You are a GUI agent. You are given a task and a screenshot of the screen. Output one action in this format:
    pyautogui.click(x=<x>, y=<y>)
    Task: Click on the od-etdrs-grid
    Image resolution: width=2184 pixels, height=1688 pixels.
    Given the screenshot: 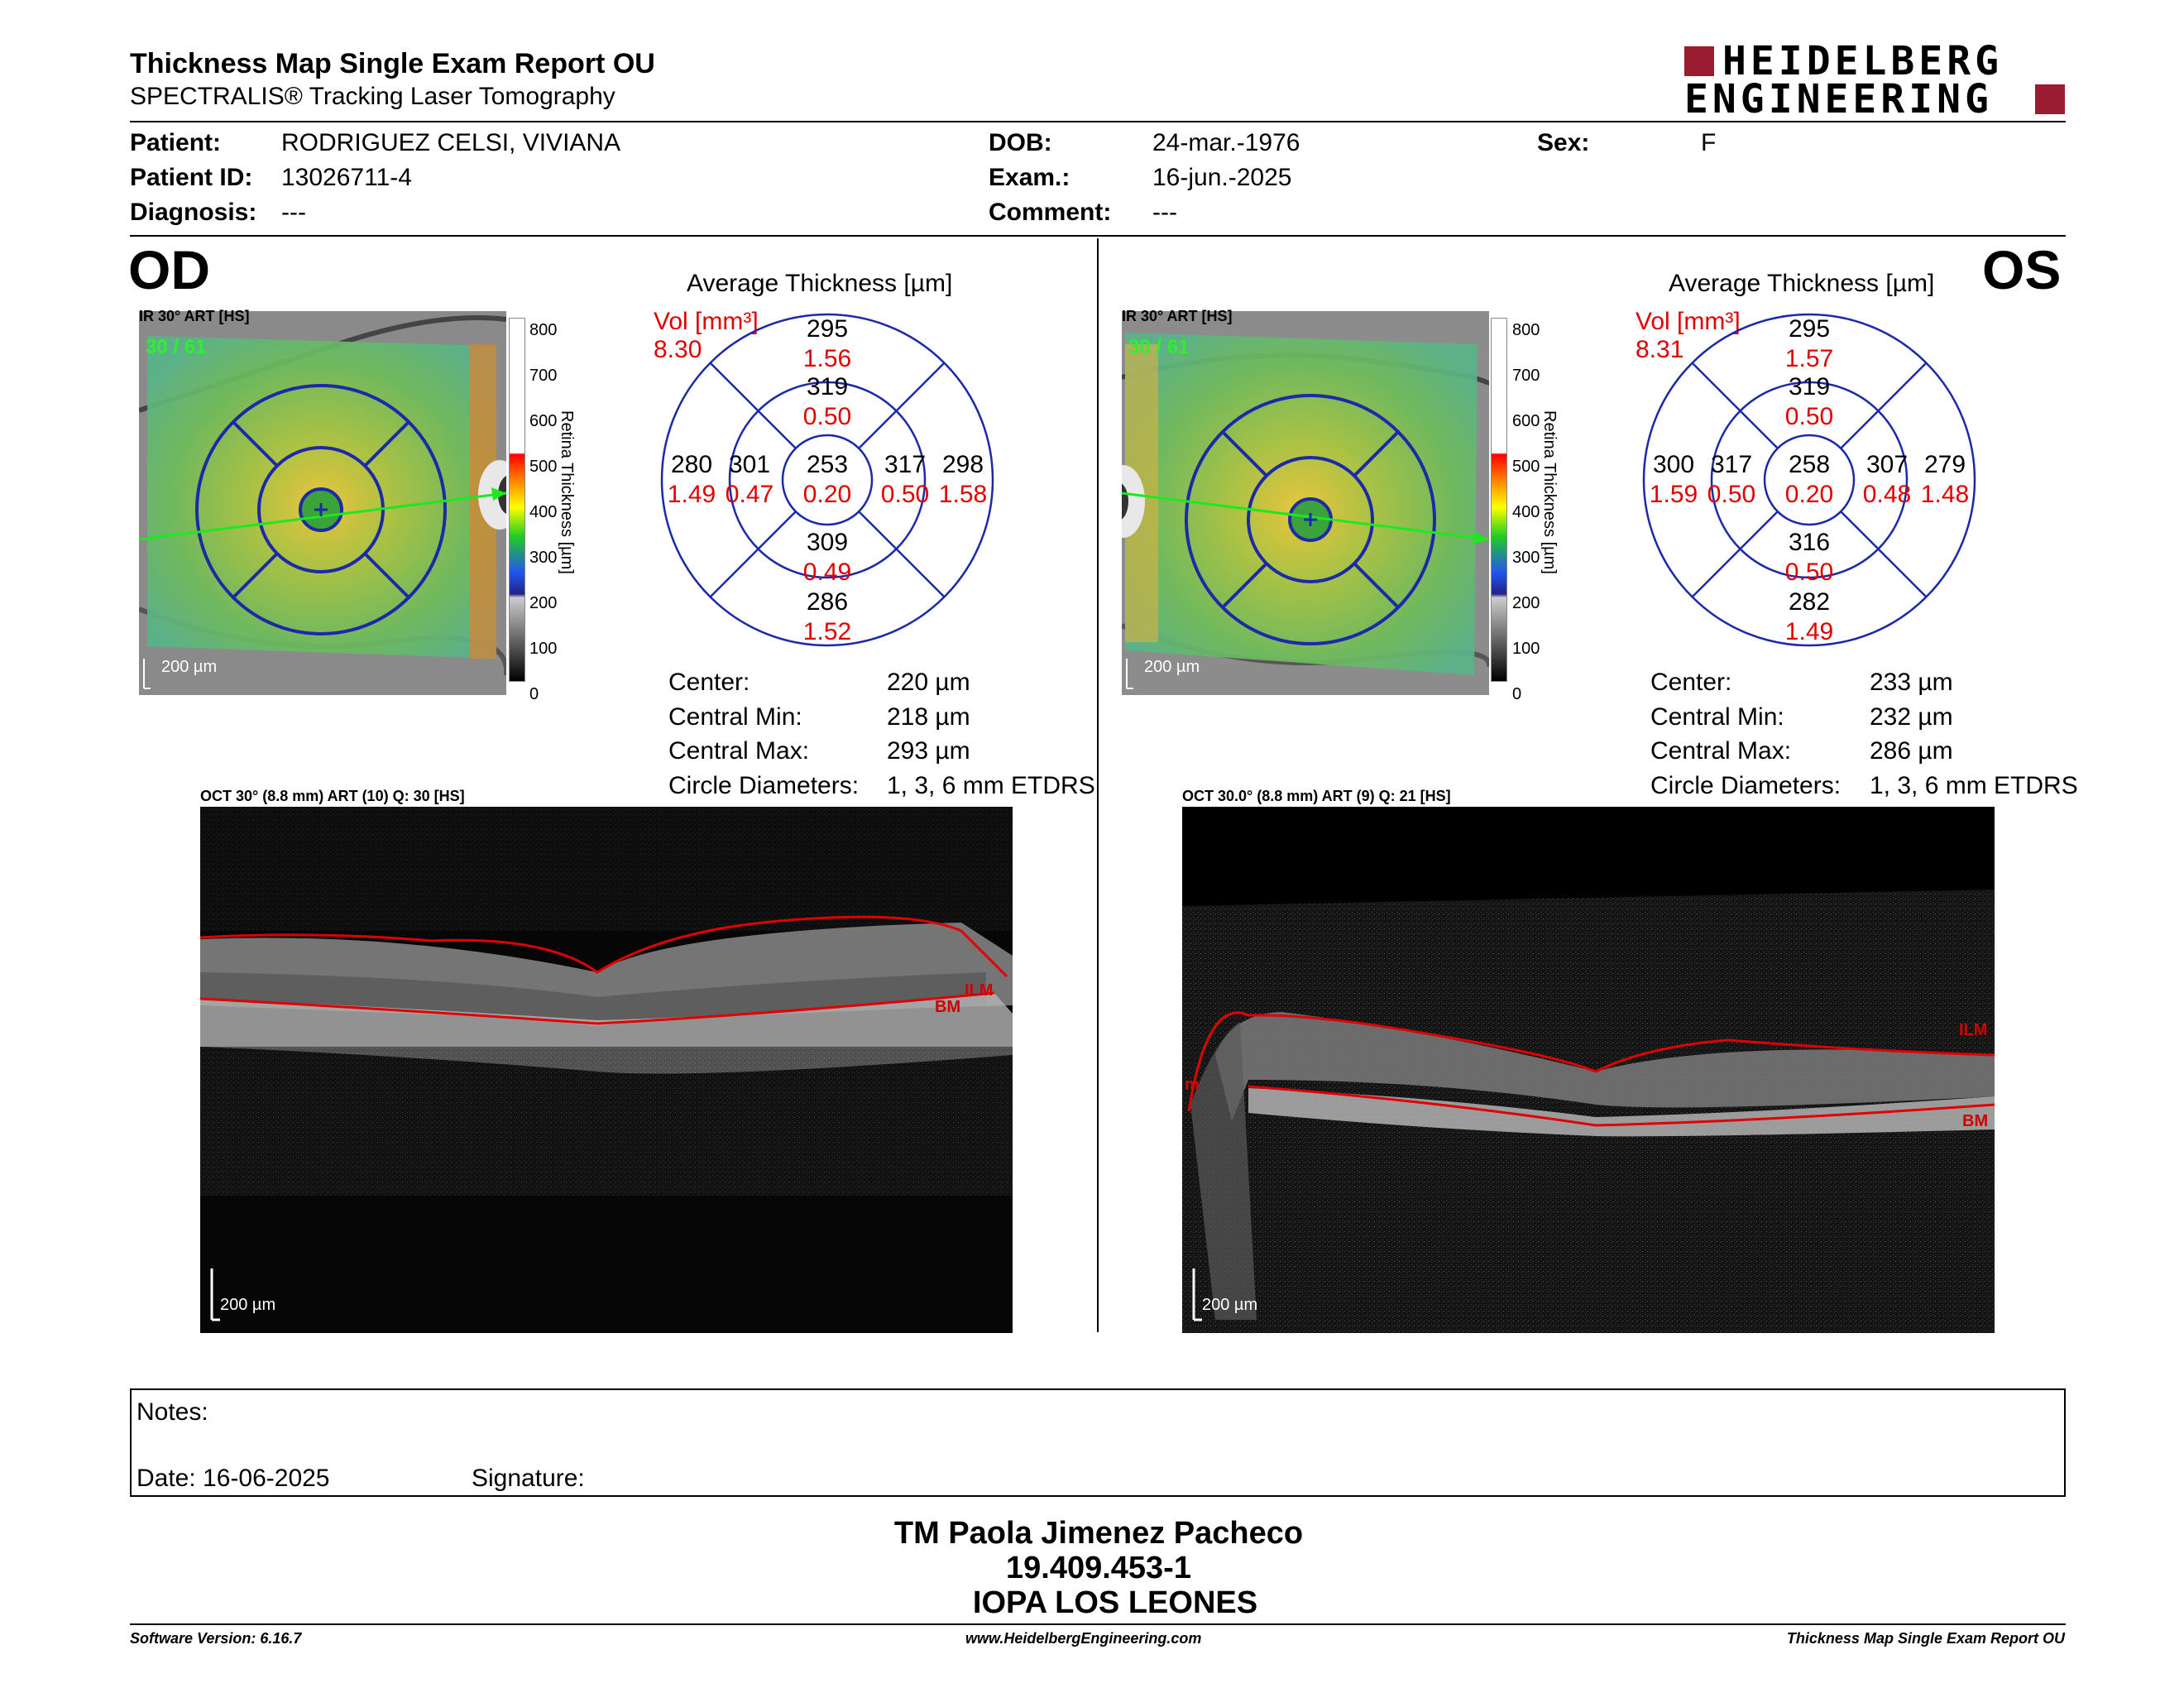 What is the action you would take?
    pyautogui.click(x=827, y=480)
    